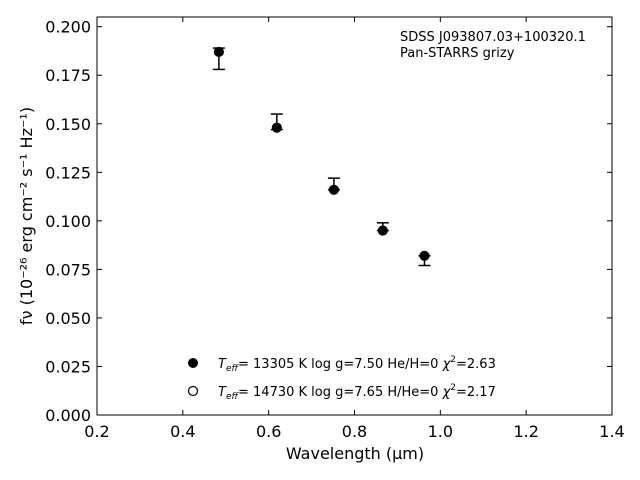 This screenshot has height=480, width=640. What do you see at coordinates (268, 431) in the screenshot?
I see `x-tick-label: 0.6` at bounding box center [268, 431].